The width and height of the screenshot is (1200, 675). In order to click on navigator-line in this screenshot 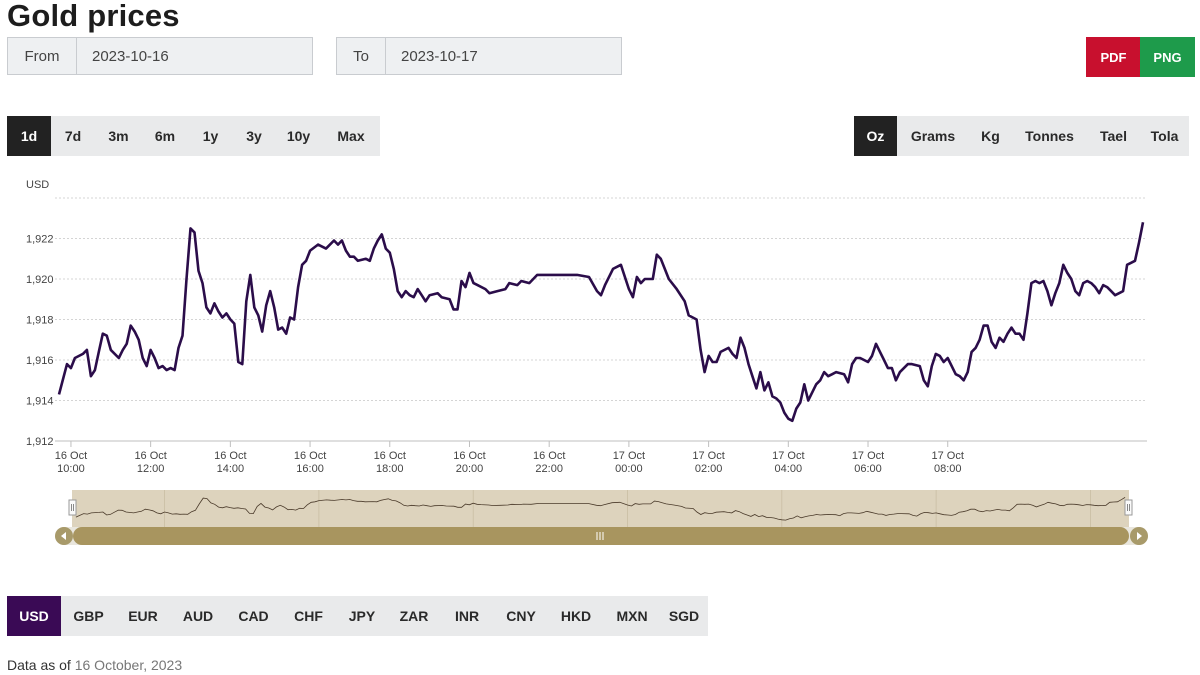, I will do `click(600, 509)`.